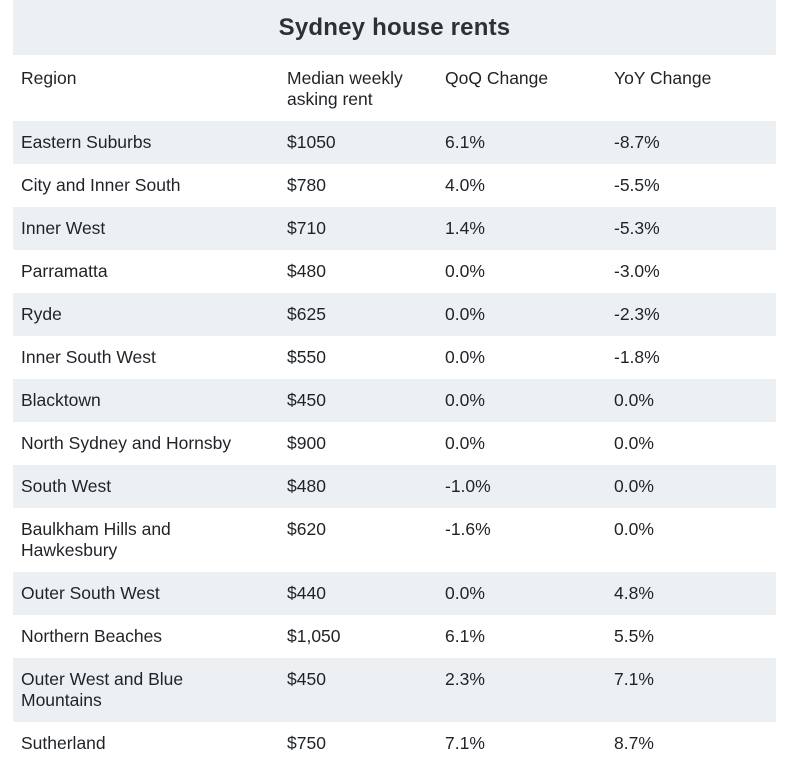 The height and width of the screenshot is (765, 800). Describe the element at coordinates (306, 443) in the screenshot. I see `cell-rent: $900` at that location.